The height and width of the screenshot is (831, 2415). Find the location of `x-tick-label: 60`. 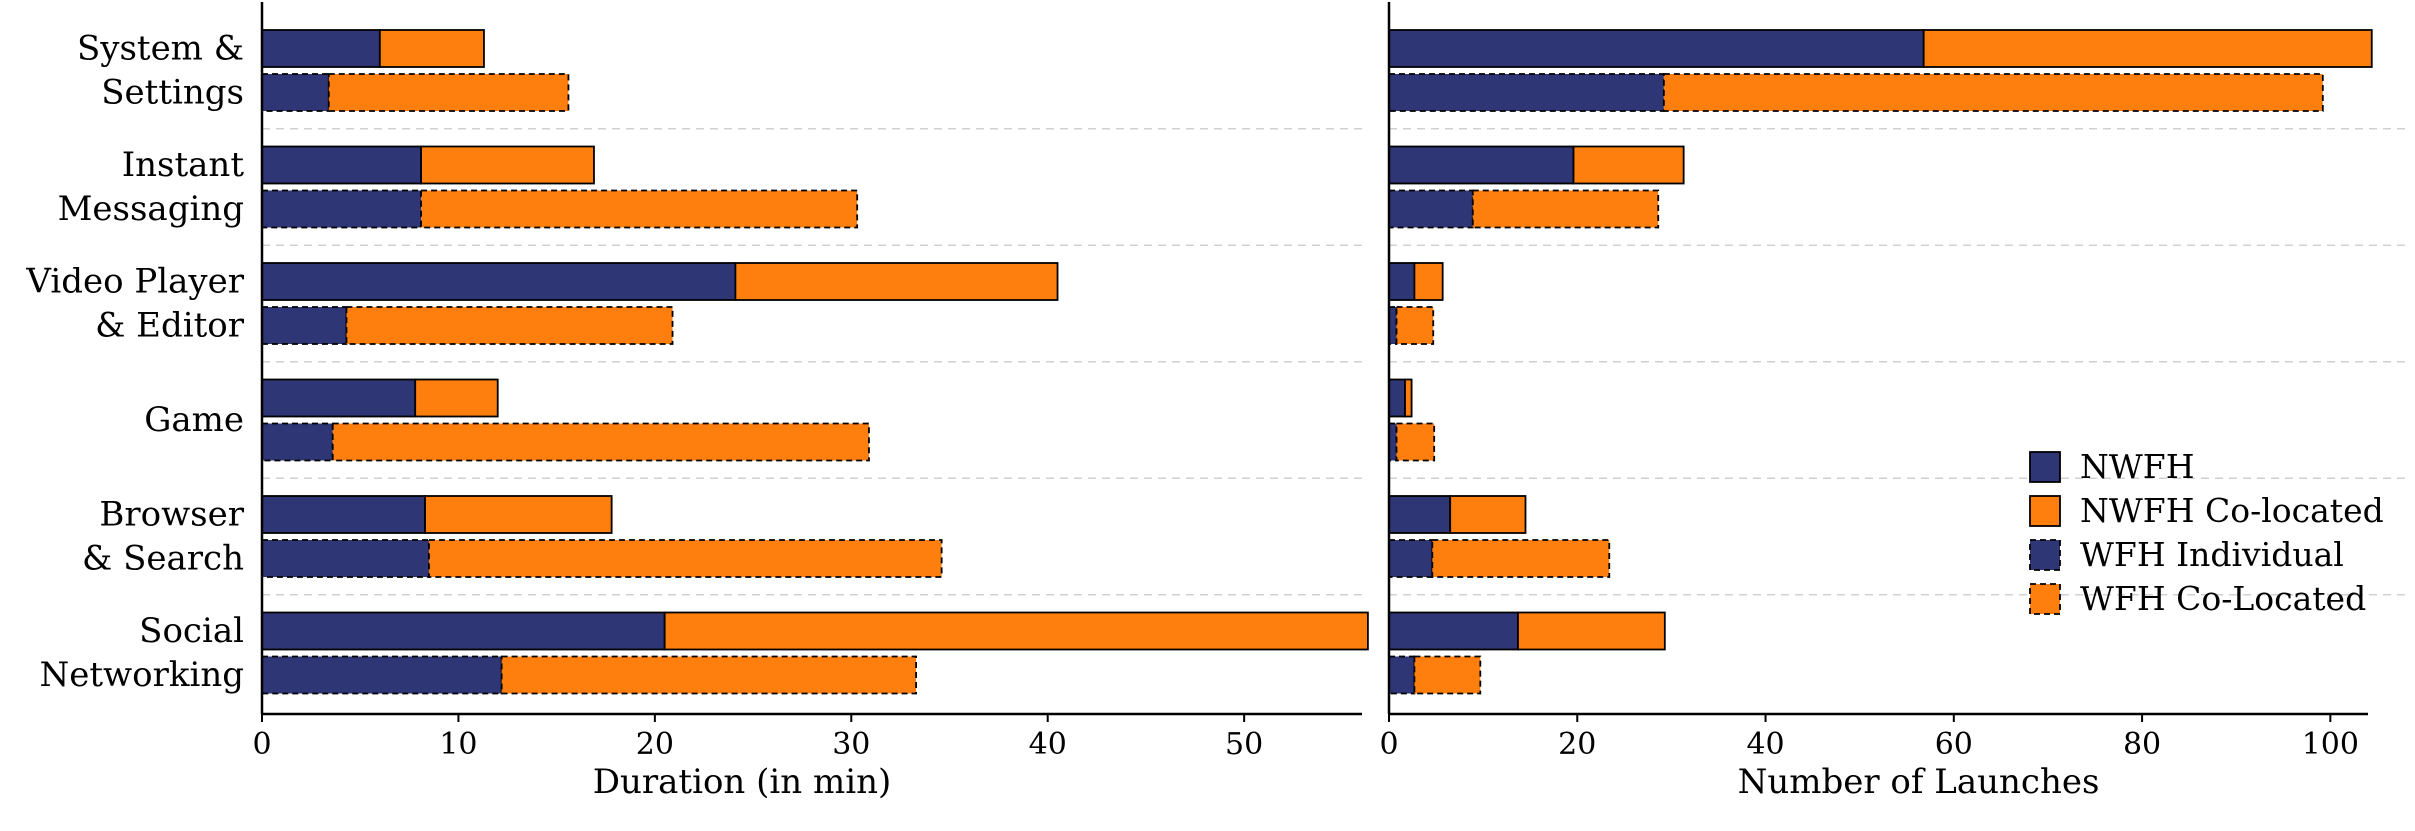

x-tick-label: 60 is located at coordinates (1954, 744).